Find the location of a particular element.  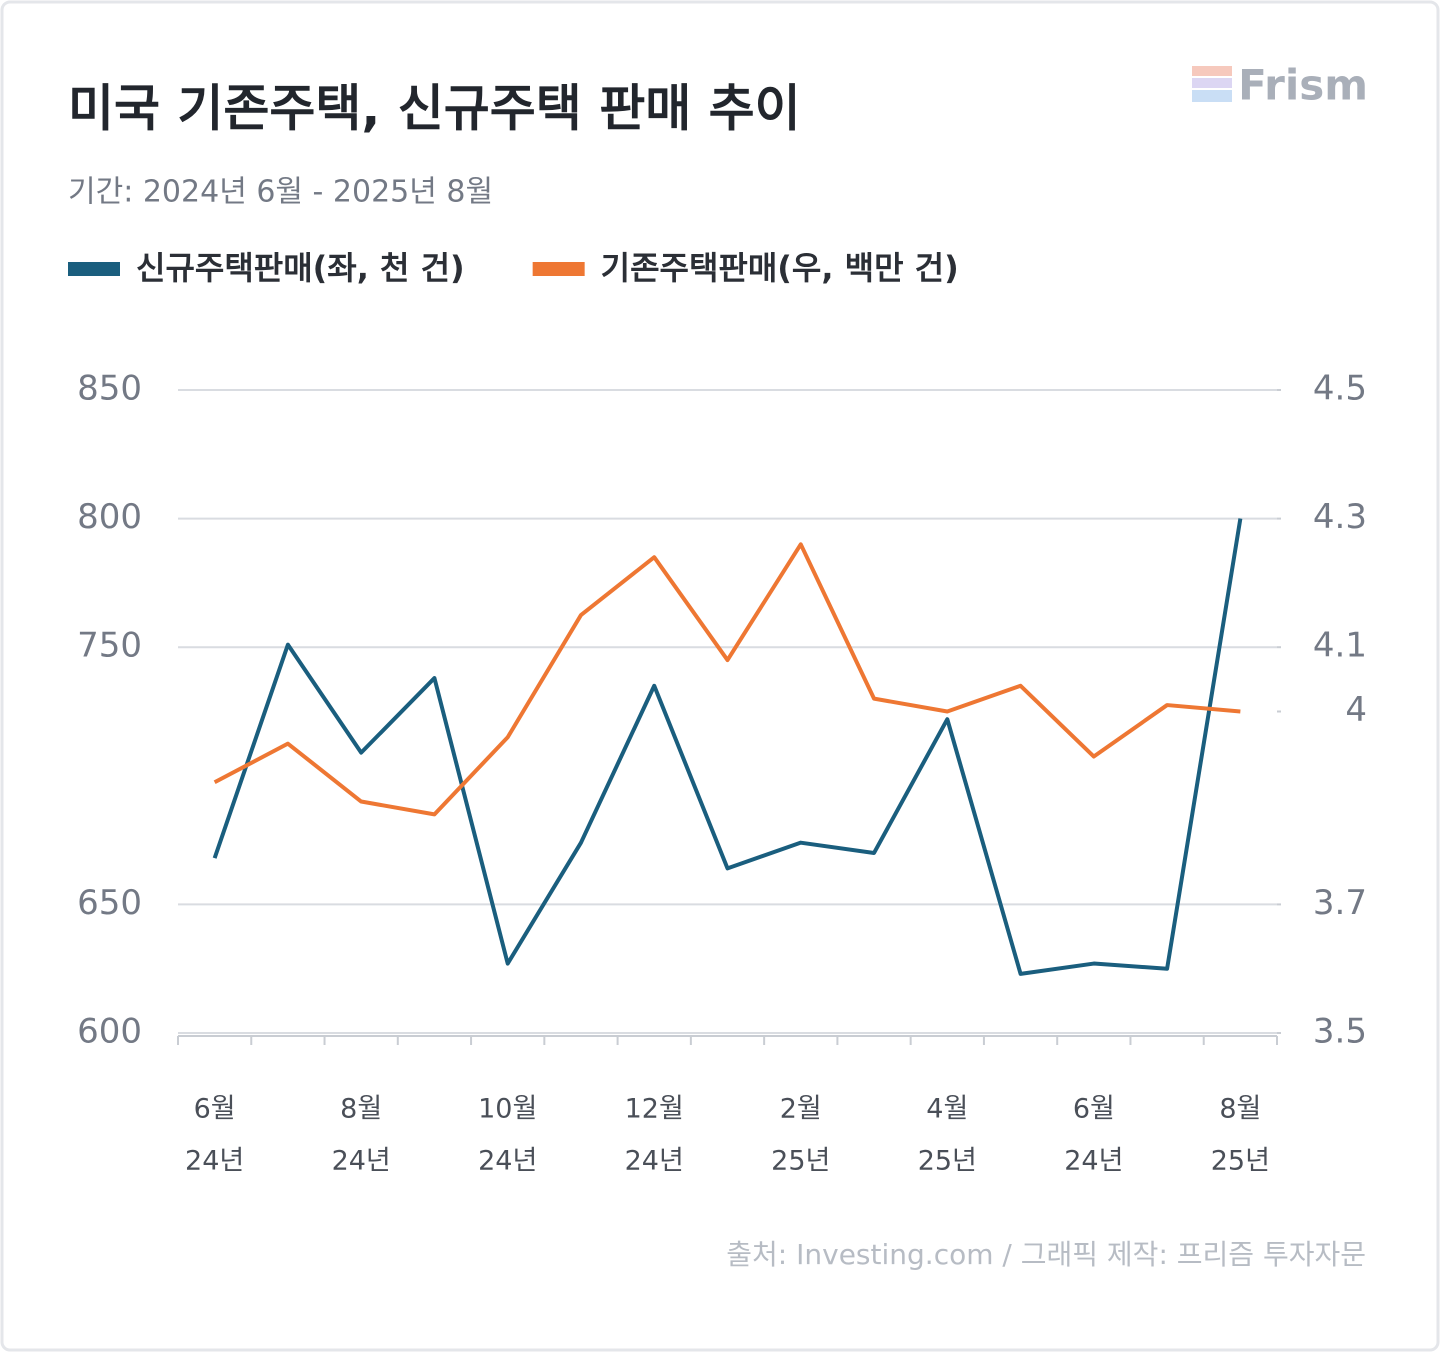

y-tick-label: 850 is located at coordinates (109, 389).